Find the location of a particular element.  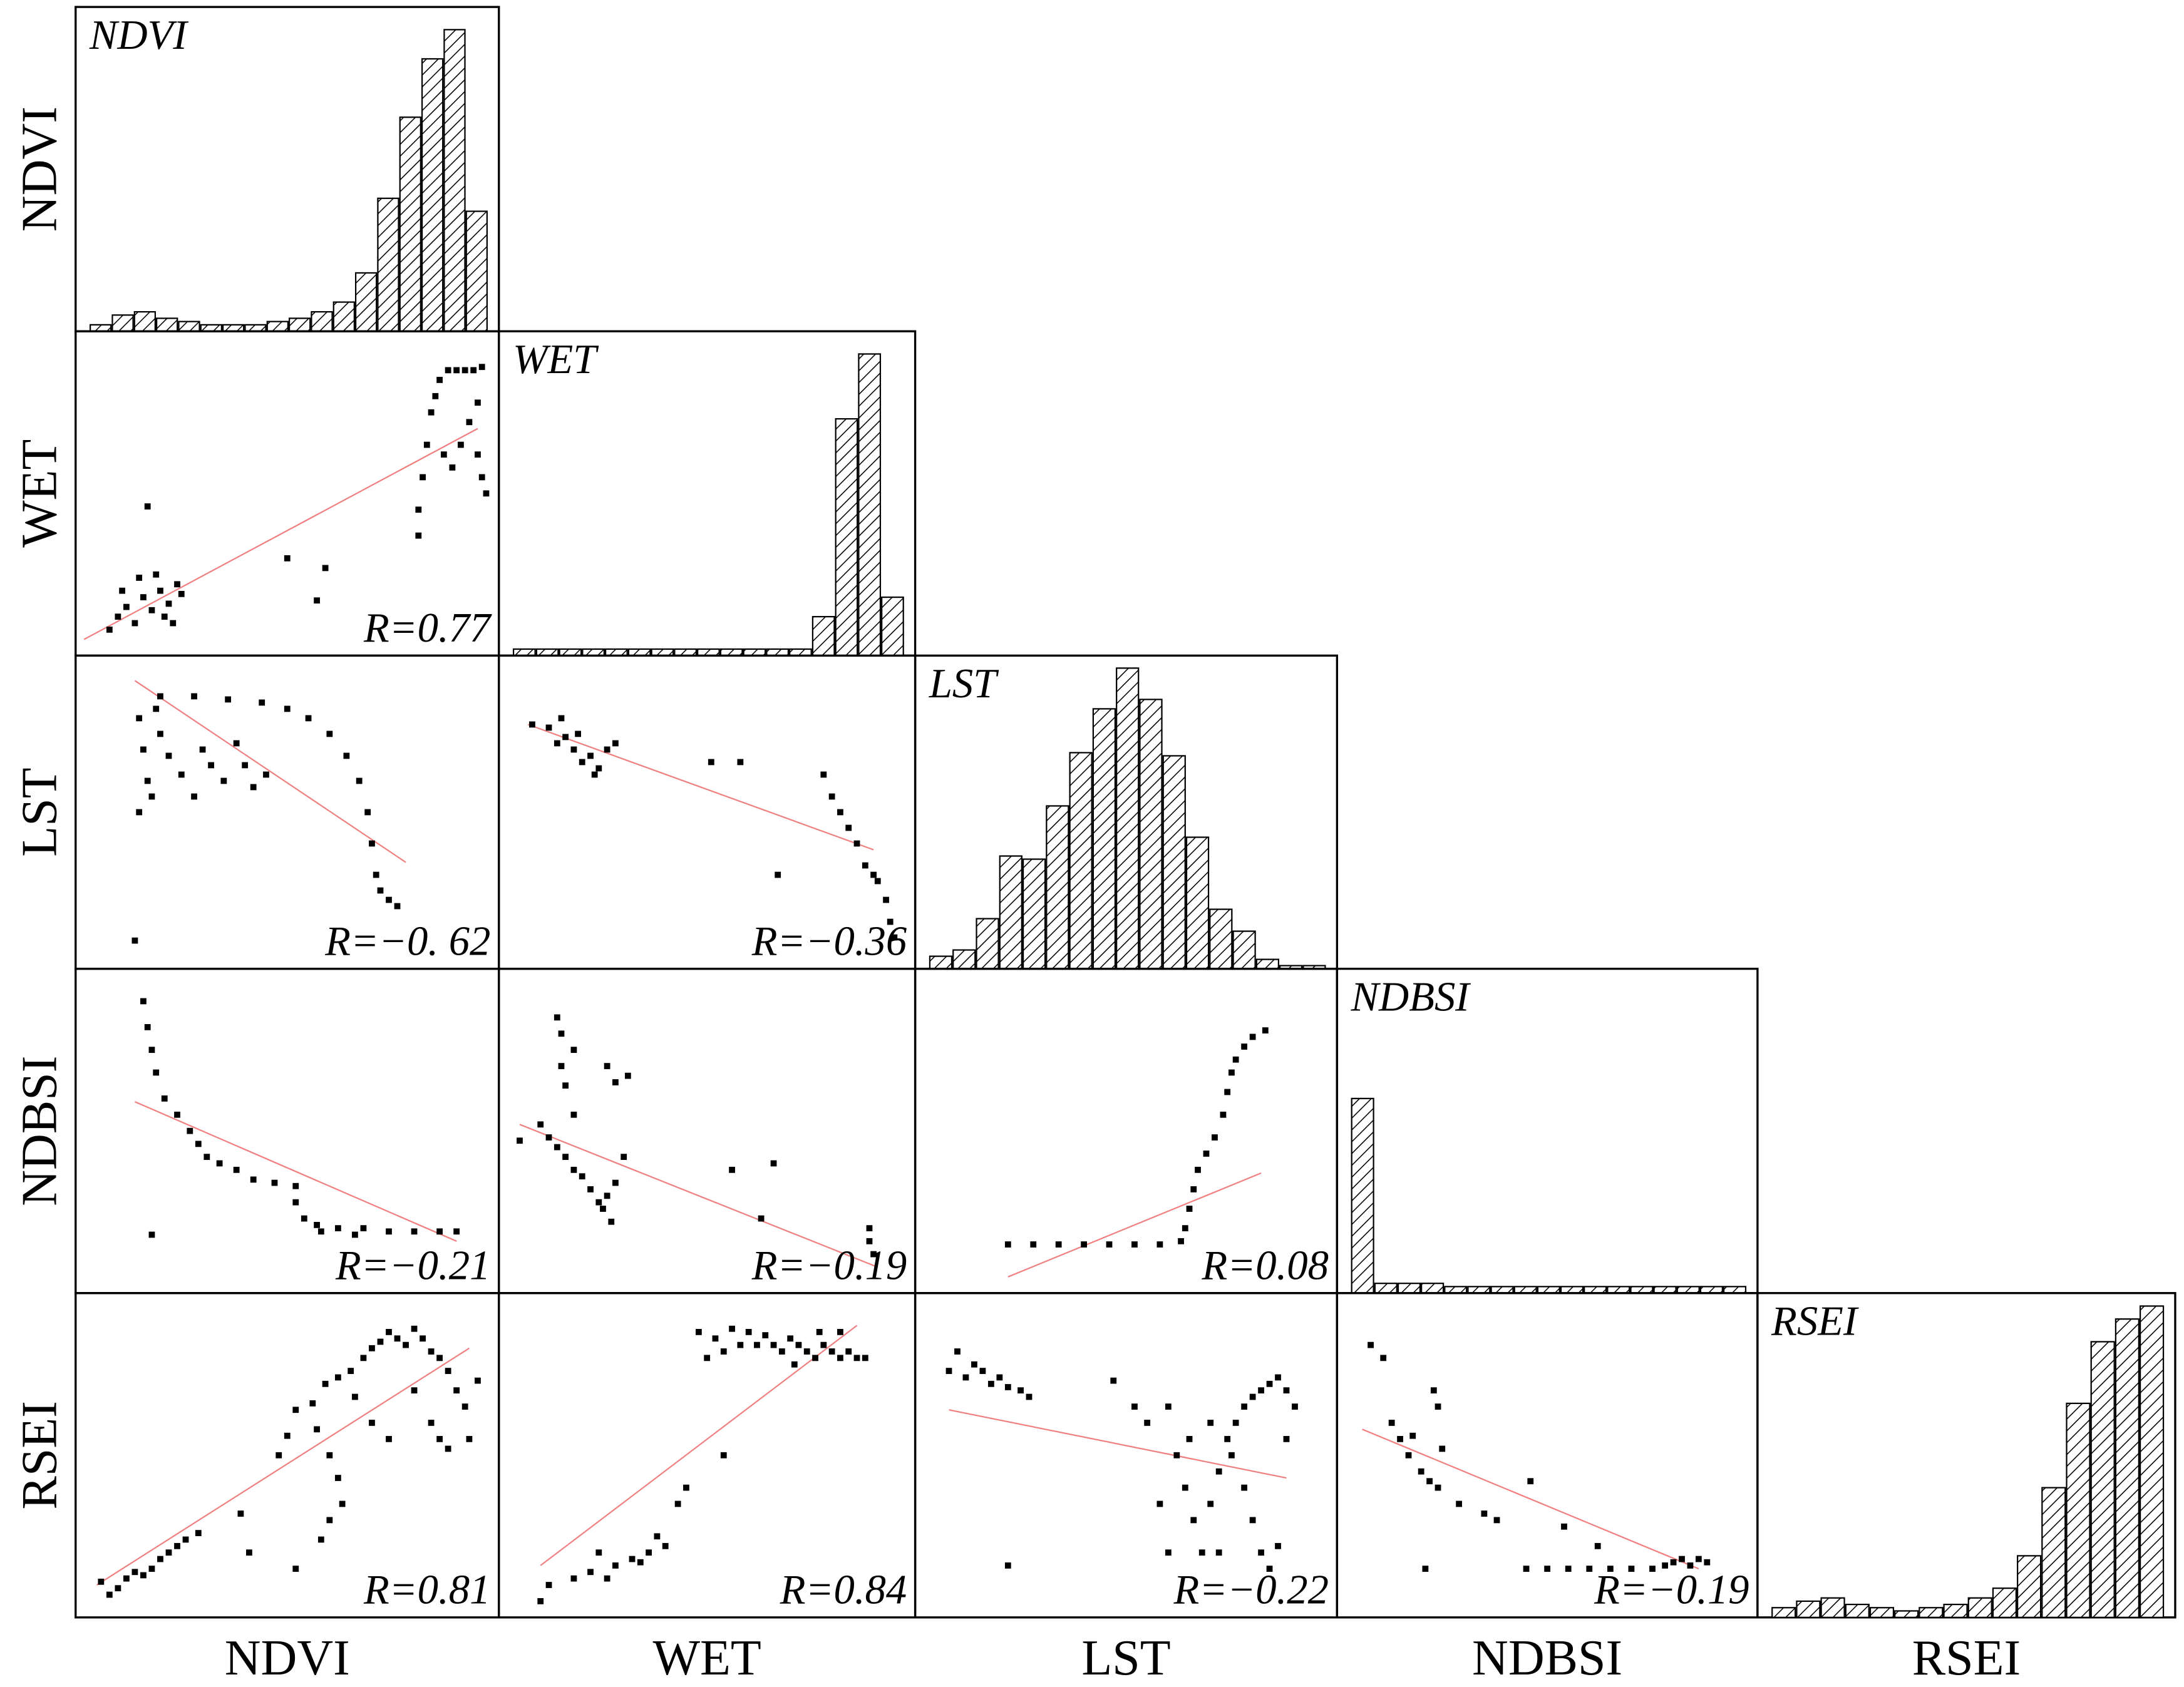

correlation-label: R=−0.19 is located at coordinates (1671, 1590).